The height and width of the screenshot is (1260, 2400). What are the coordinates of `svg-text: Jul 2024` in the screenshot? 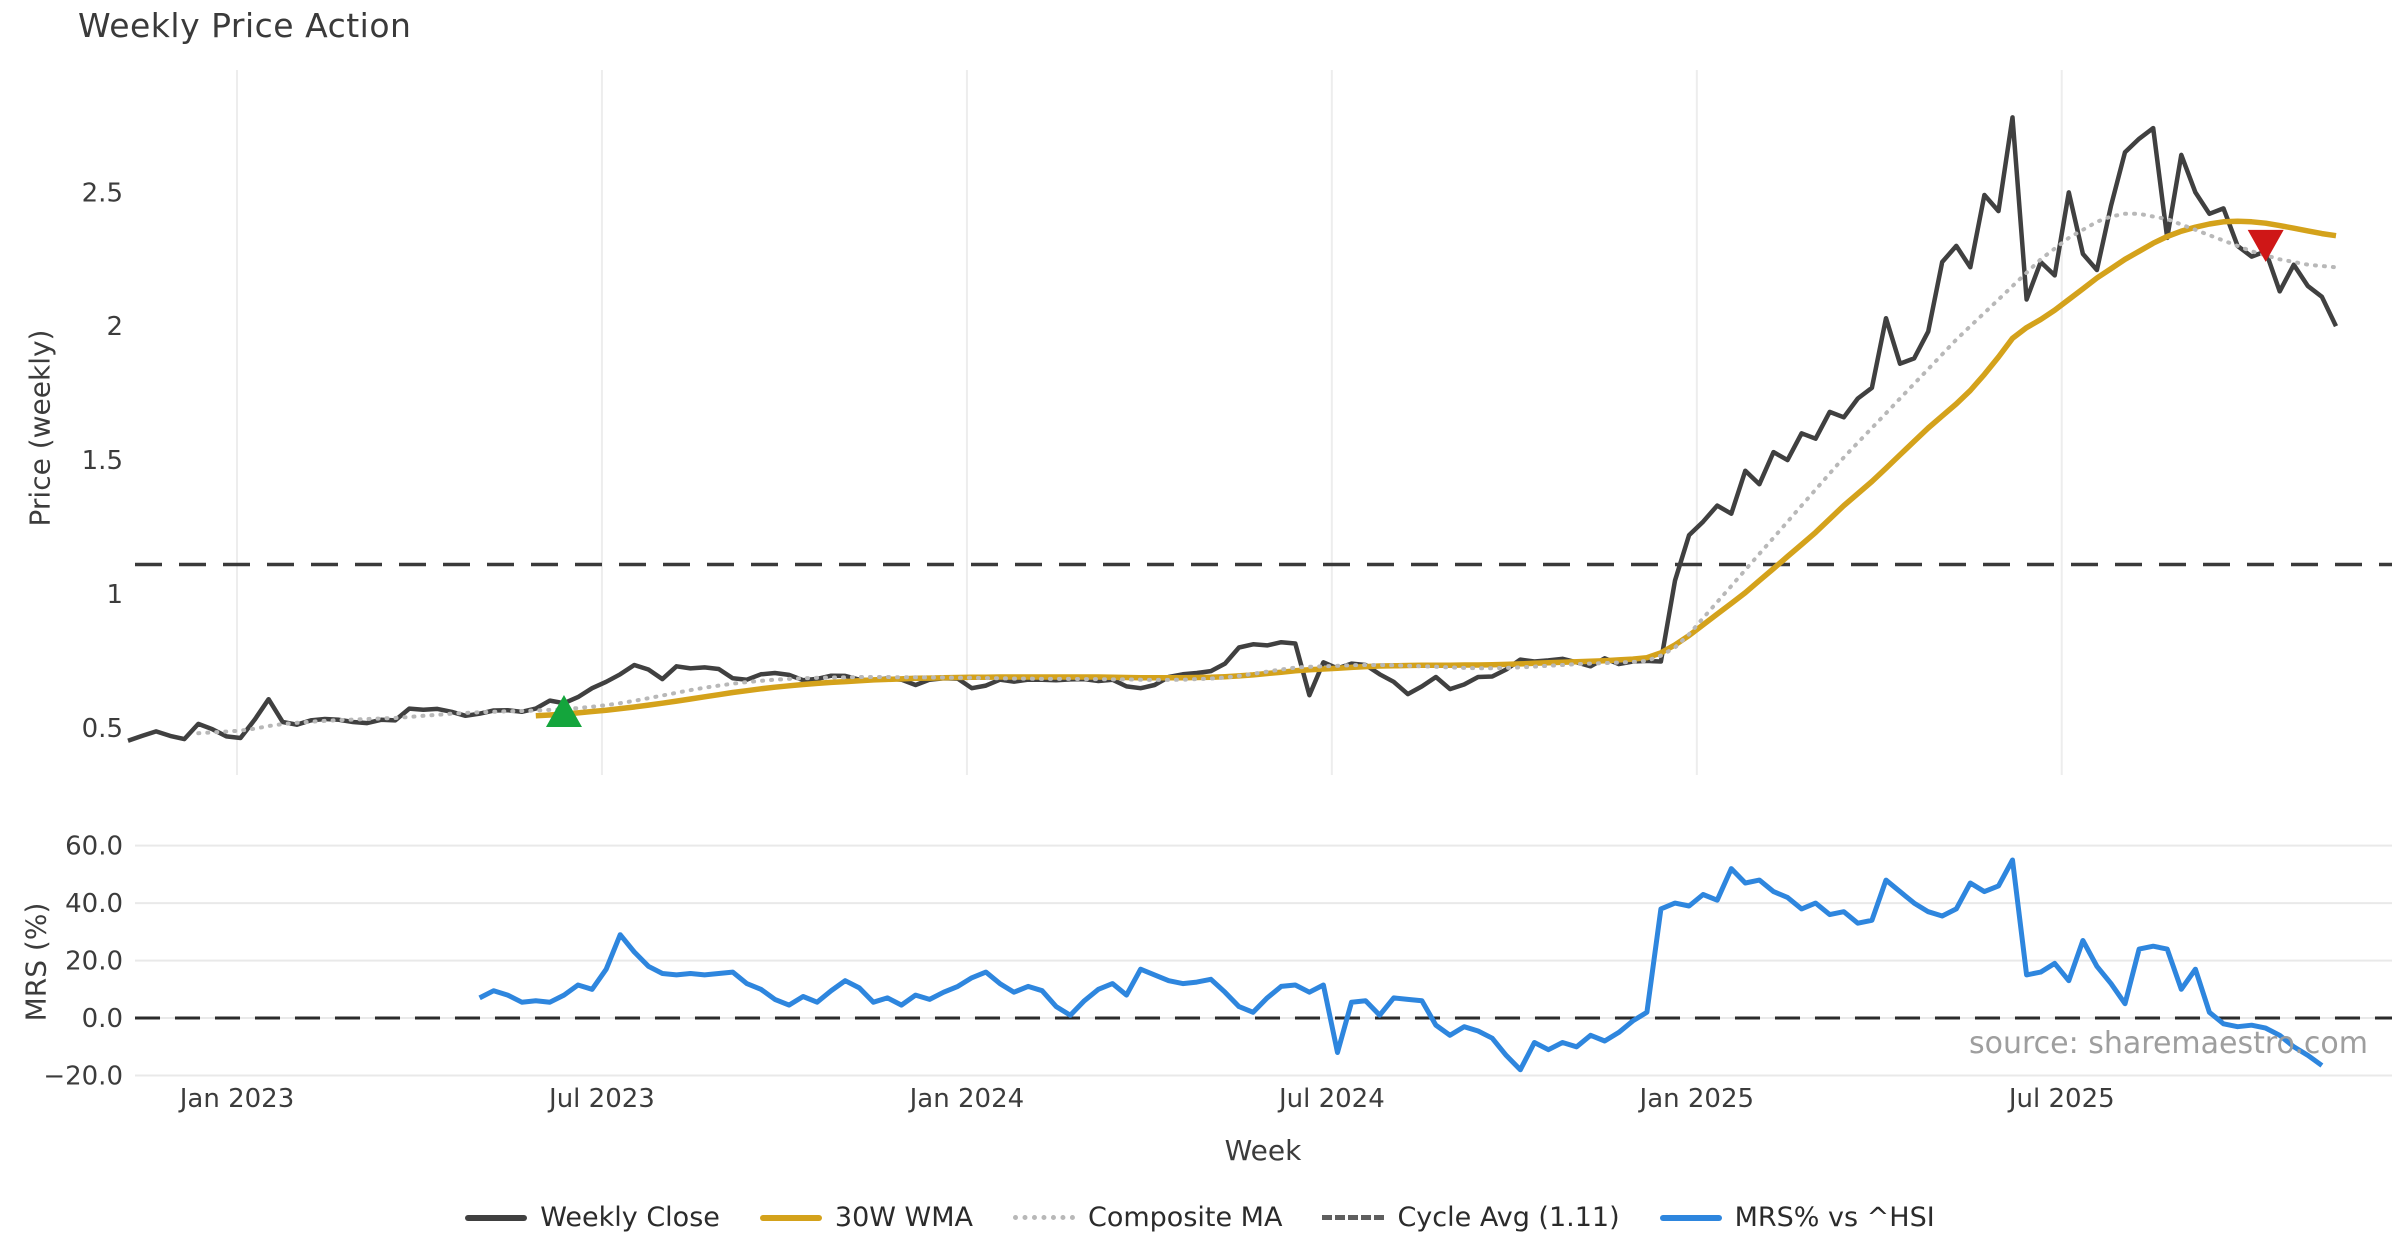 It's located at (1331, 1099).